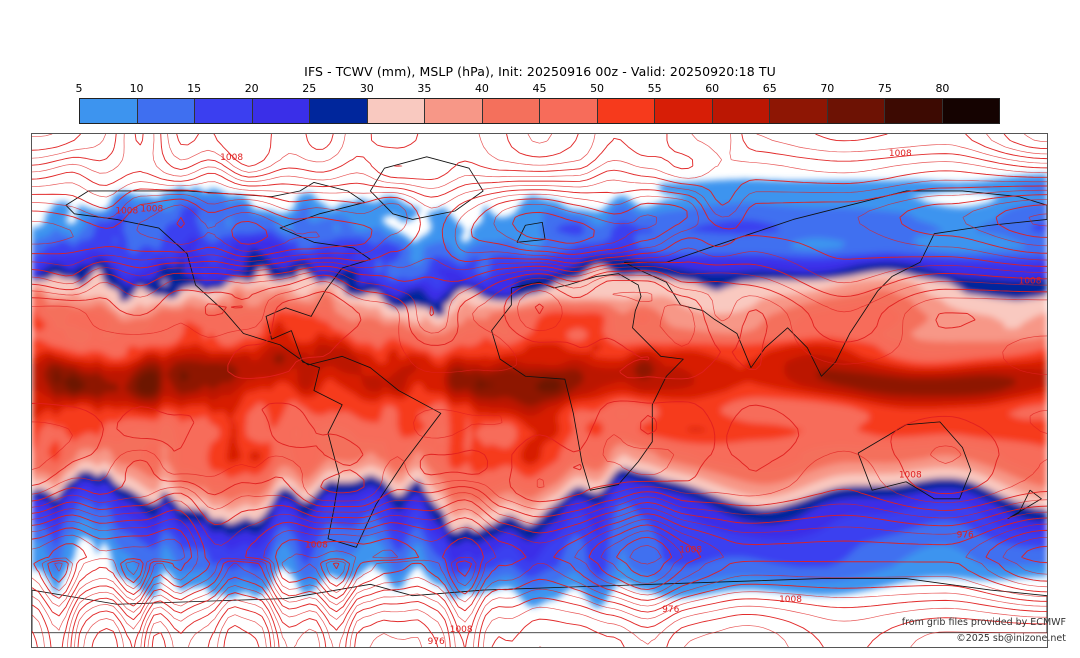  I want to click on colorbar-gradient, so click(539, 111).